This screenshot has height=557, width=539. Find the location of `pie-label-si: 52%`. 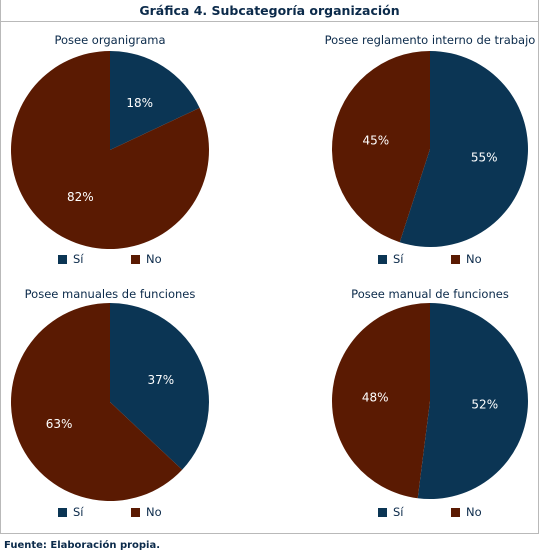

pie-label-si: 52% is located at coordinates (484, 404).